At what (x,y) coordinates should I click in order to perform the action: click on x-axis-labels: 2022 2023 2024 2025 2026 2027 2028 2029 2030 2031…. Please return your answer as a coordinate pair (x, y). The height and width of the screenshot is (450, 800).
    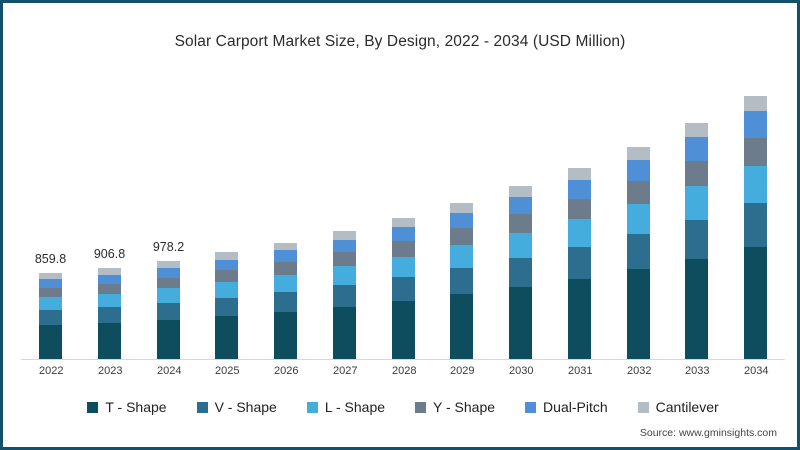
    Looking at the image, I should click on (403, 374).